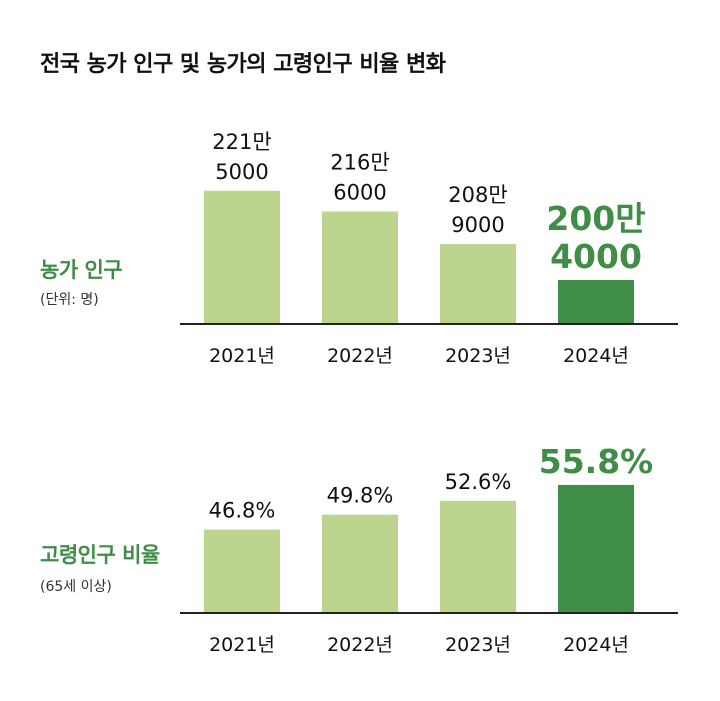 The image size is (720, 701). Describe the element at coordinates (359, 193) in the screenshot. I see `value-label: 6000` at that location.